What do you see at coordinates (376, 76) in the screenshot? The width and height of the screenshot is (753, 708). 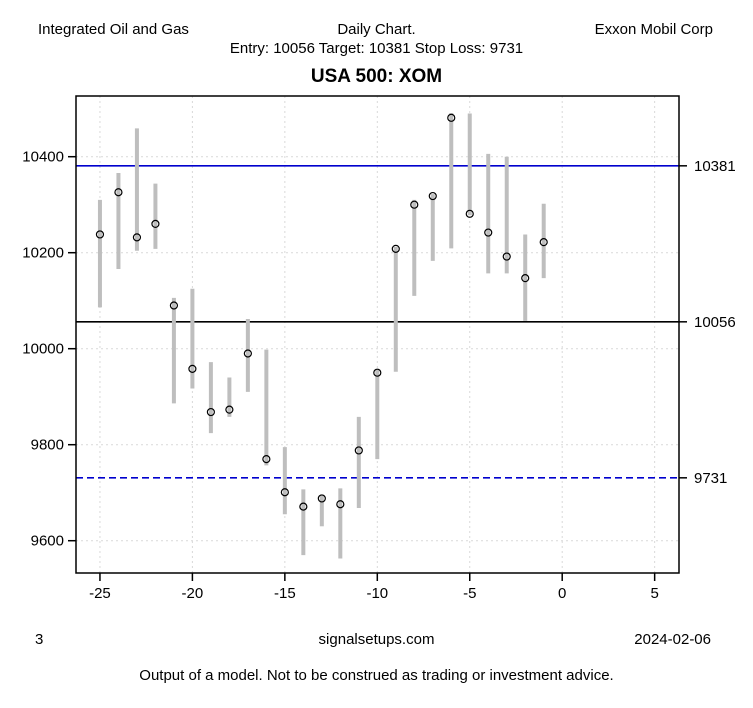 I see `chart-title: USA 500: XOM` at bounding box center [376, 76].